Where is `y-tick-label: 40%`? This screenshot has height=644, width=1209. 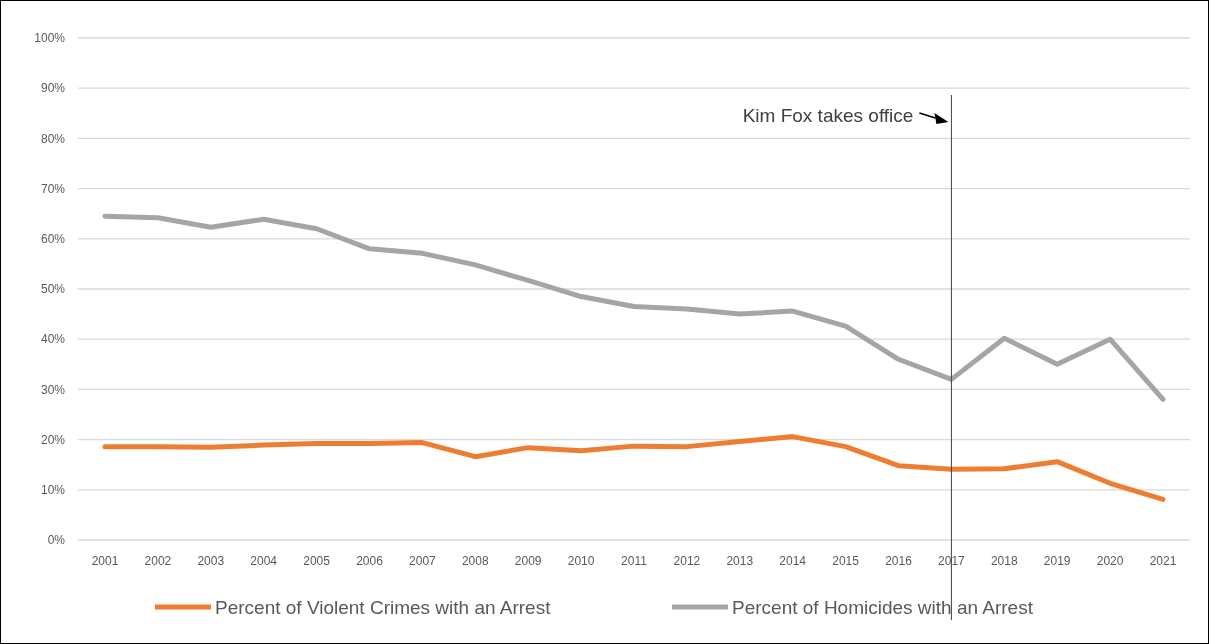
y-tick-label: 40% is located at coordinates (53, 339).